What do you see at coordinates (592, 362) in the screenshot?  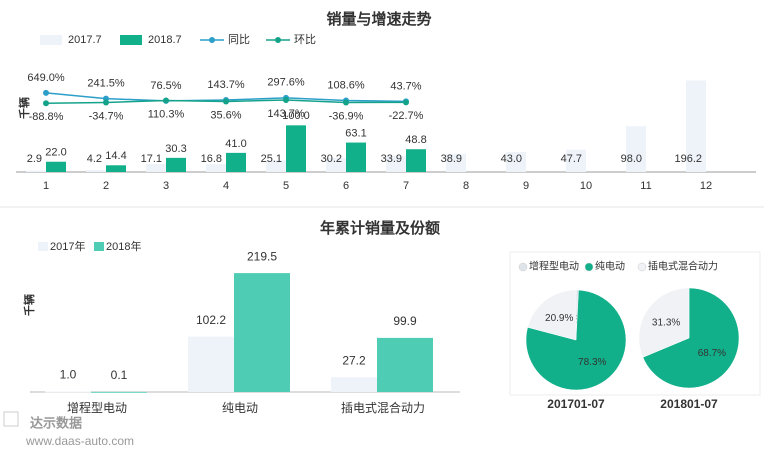 I see `pie-label: 78.3%` at bounding box center [592, 362].